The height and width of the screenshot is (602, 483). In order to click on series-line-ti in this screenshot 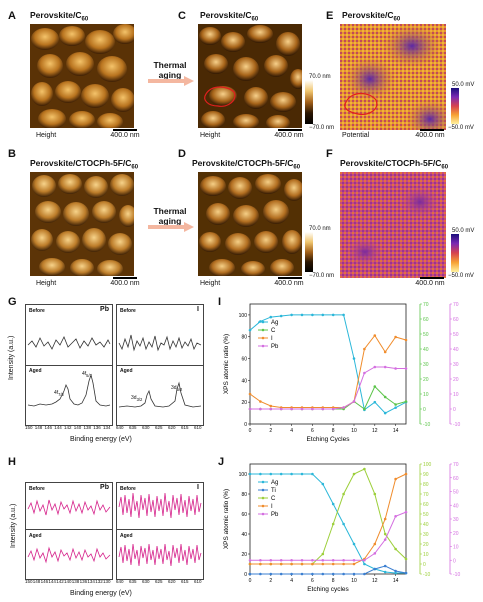, I will do `click(328, 570)`.